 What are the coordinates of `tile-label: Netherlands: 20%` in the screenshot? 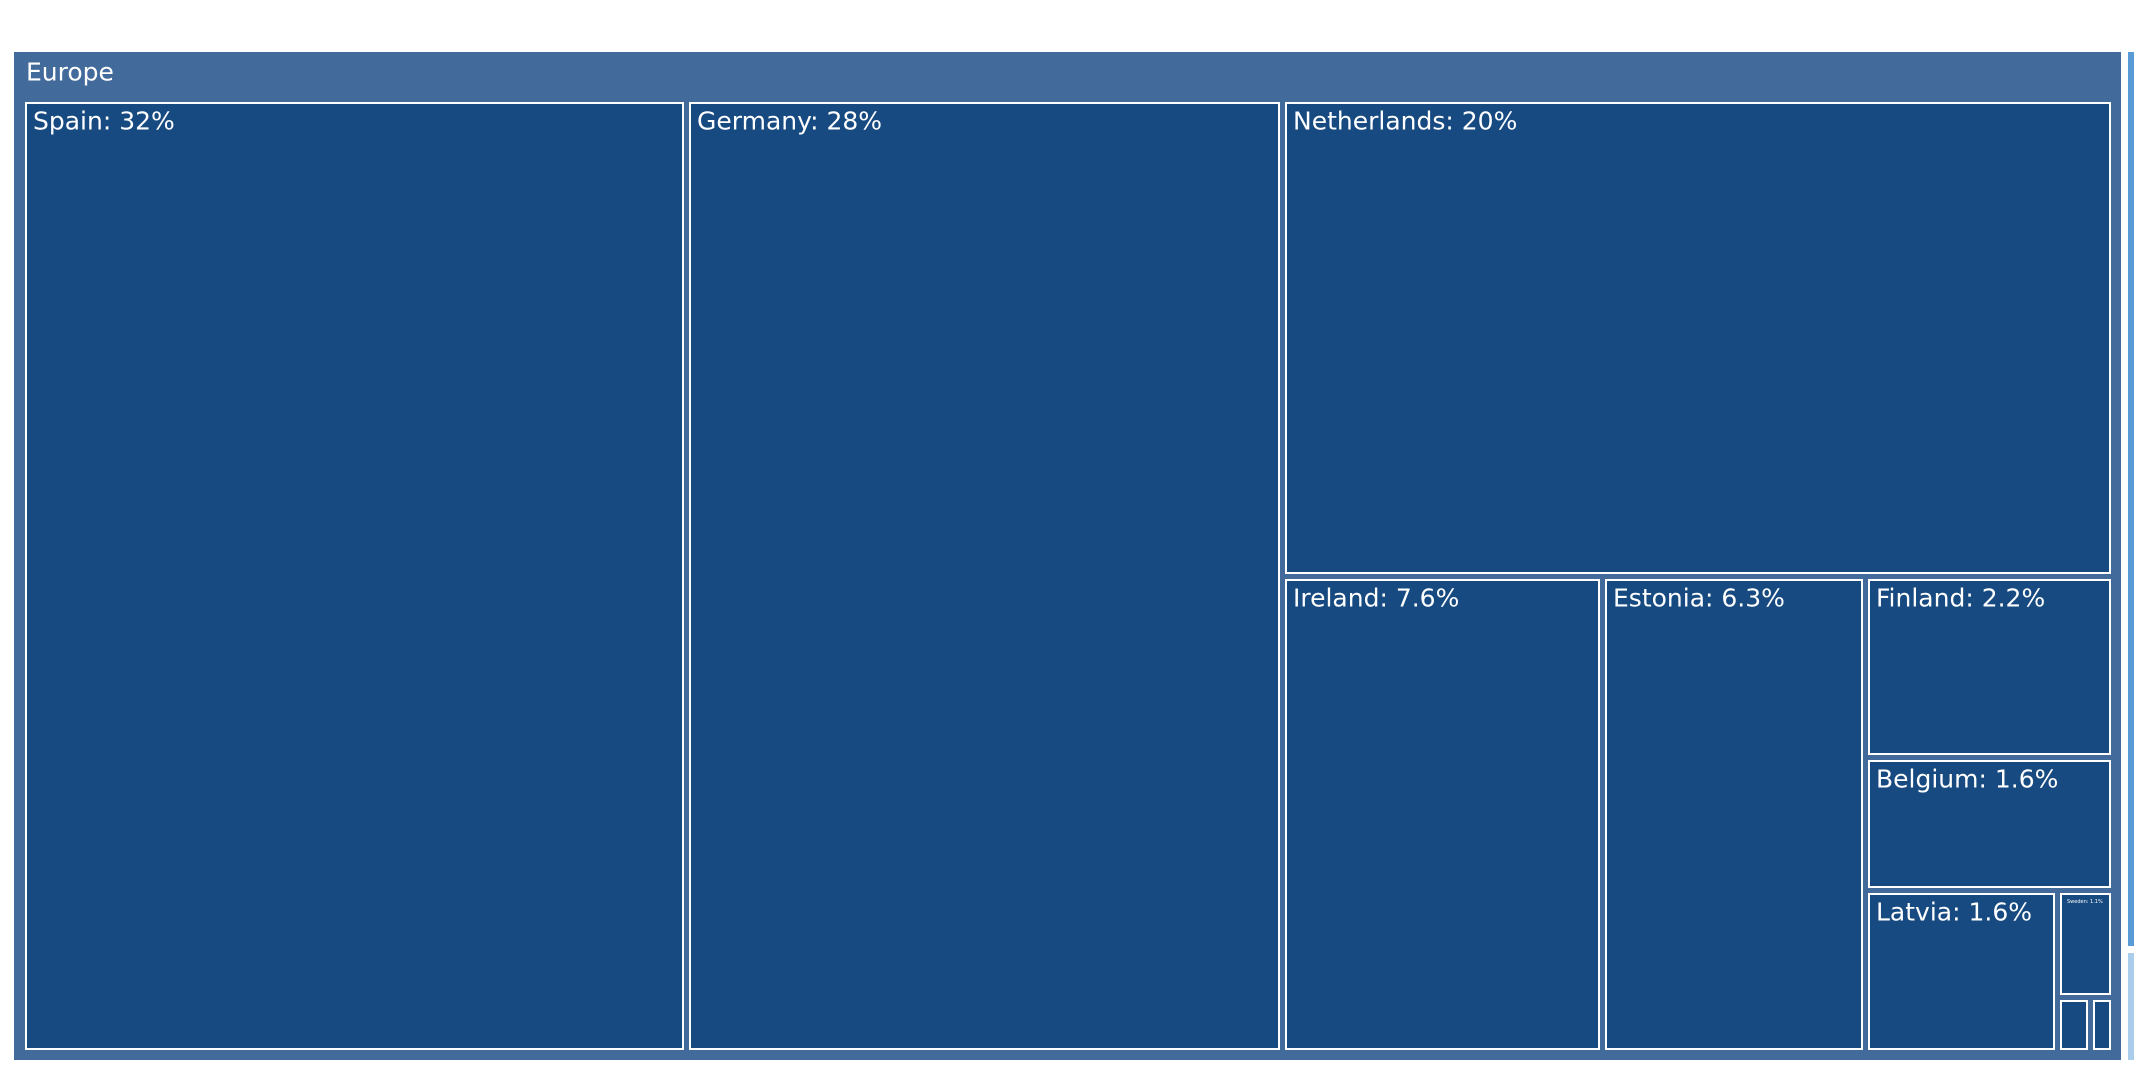 It's located at (1405, 120).